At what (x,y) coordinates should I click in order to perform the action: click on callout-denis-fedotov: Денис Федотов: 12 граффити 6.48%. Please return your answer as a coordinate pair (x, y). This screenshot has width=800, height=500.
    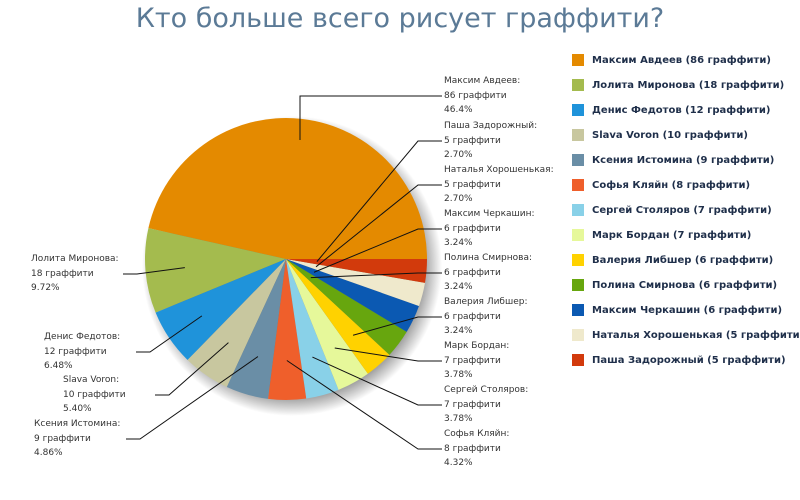
    Looking at the image, I should click on (82, 352).